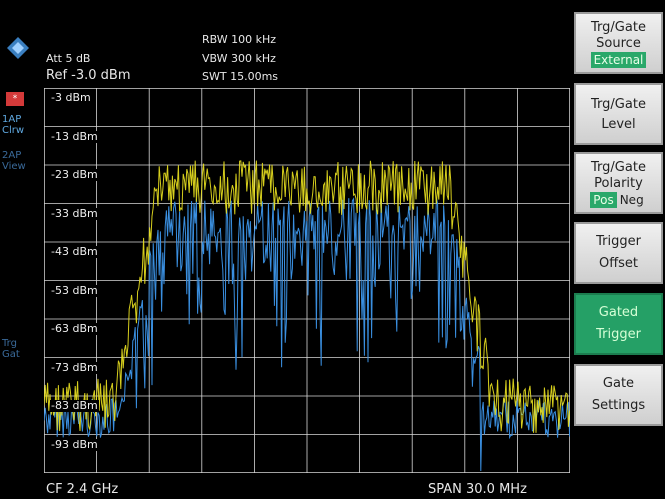 This screenshot has width=665, height=499. I want to click on source-option-external: External, so click(618, 60).